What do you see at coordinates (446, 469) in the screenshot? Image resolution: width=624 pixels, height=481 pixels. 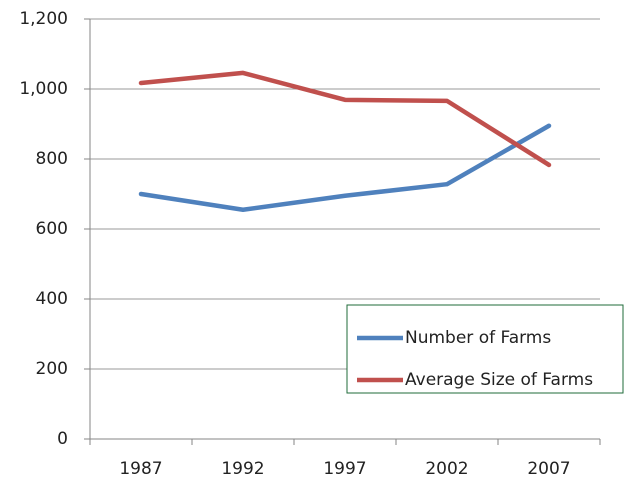 I see `x-tick-label: 2002` at bounding box center [446, 469].